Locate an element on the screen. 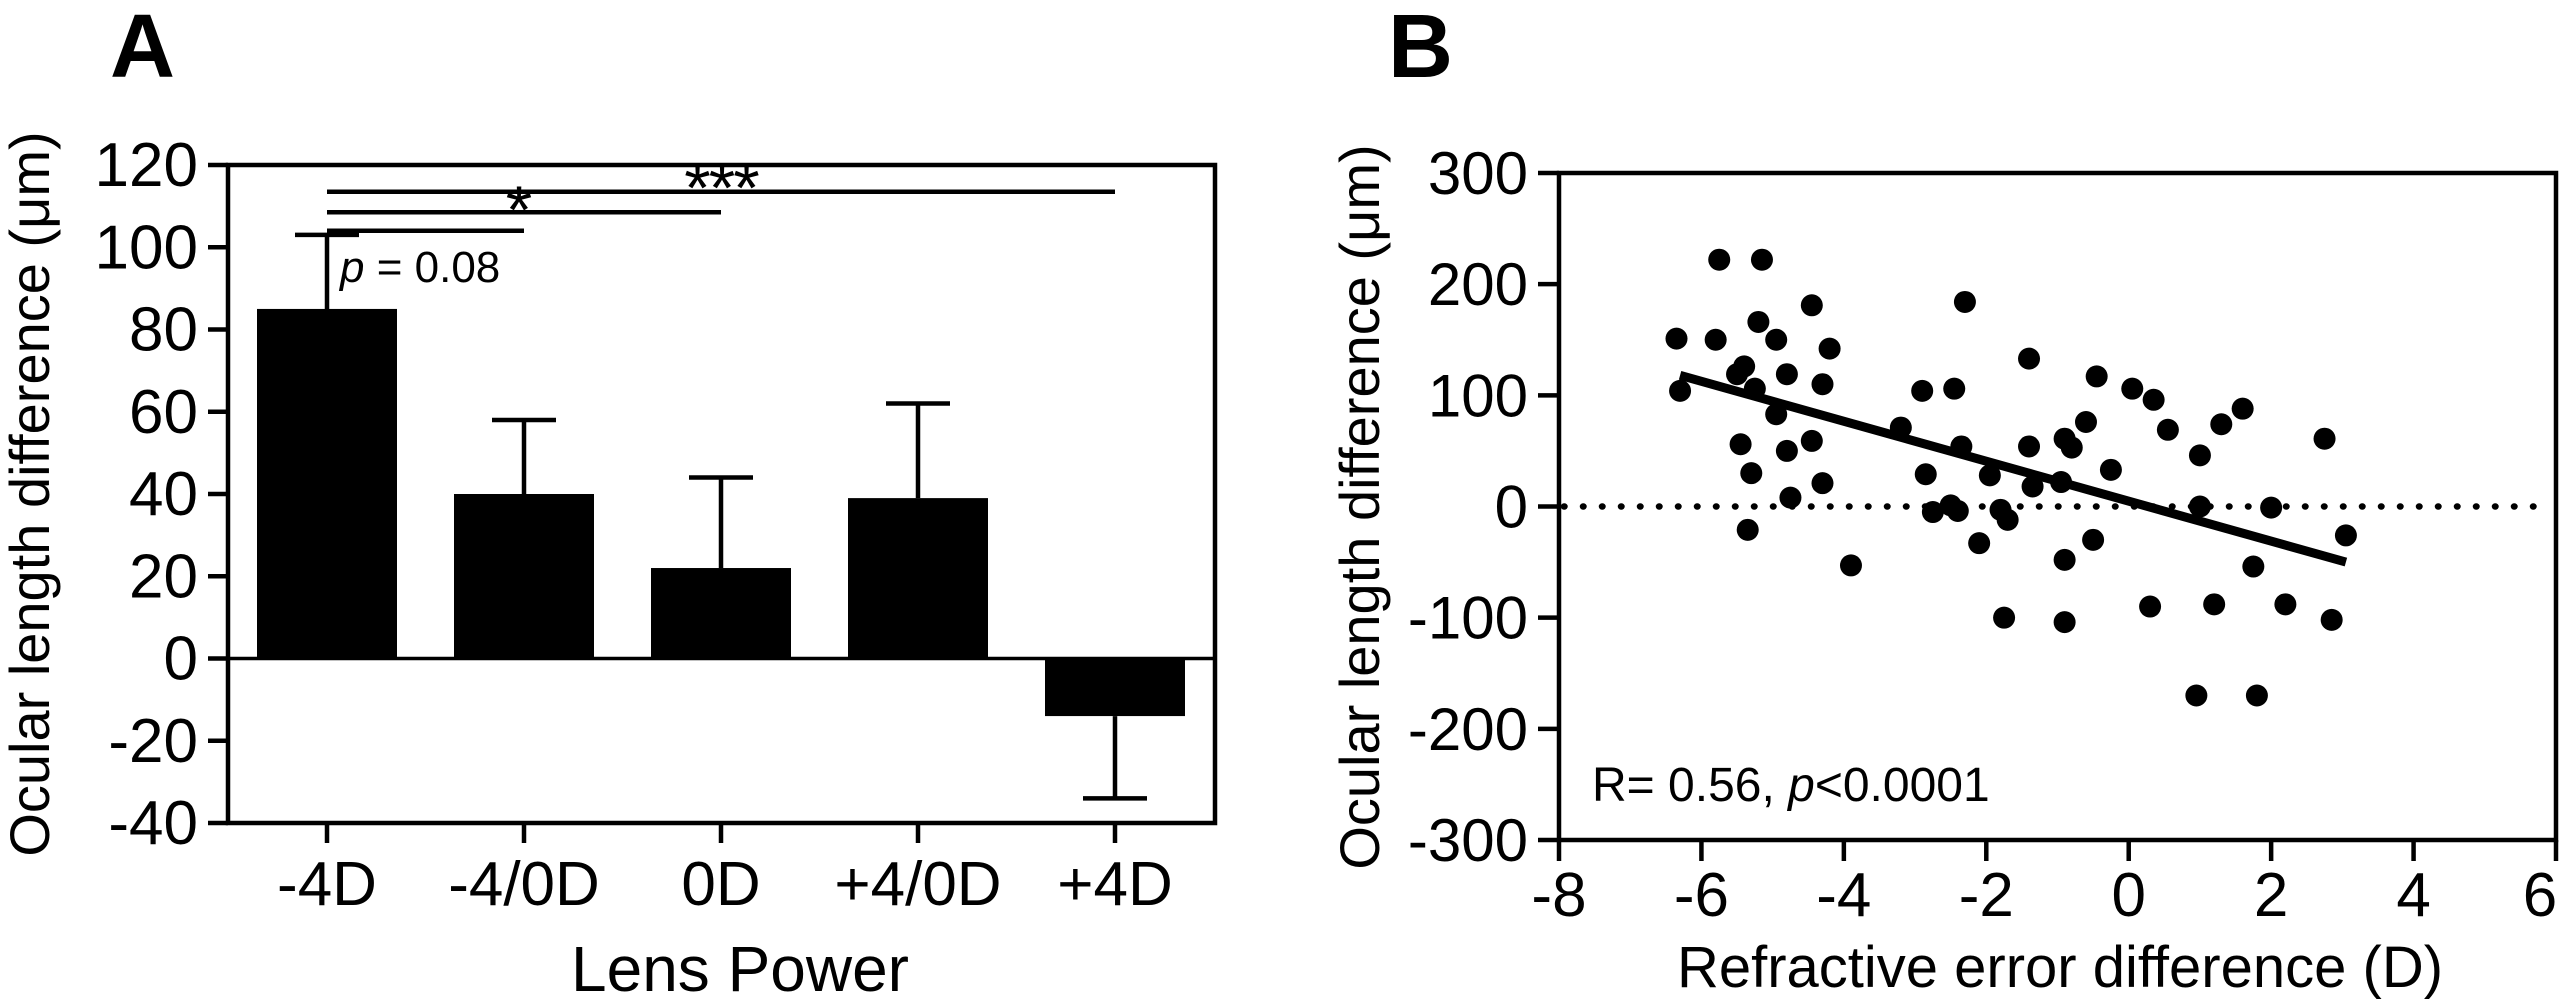  a-xtick-label-+4/0D: +4/0D is located at coordinates (917, 884).